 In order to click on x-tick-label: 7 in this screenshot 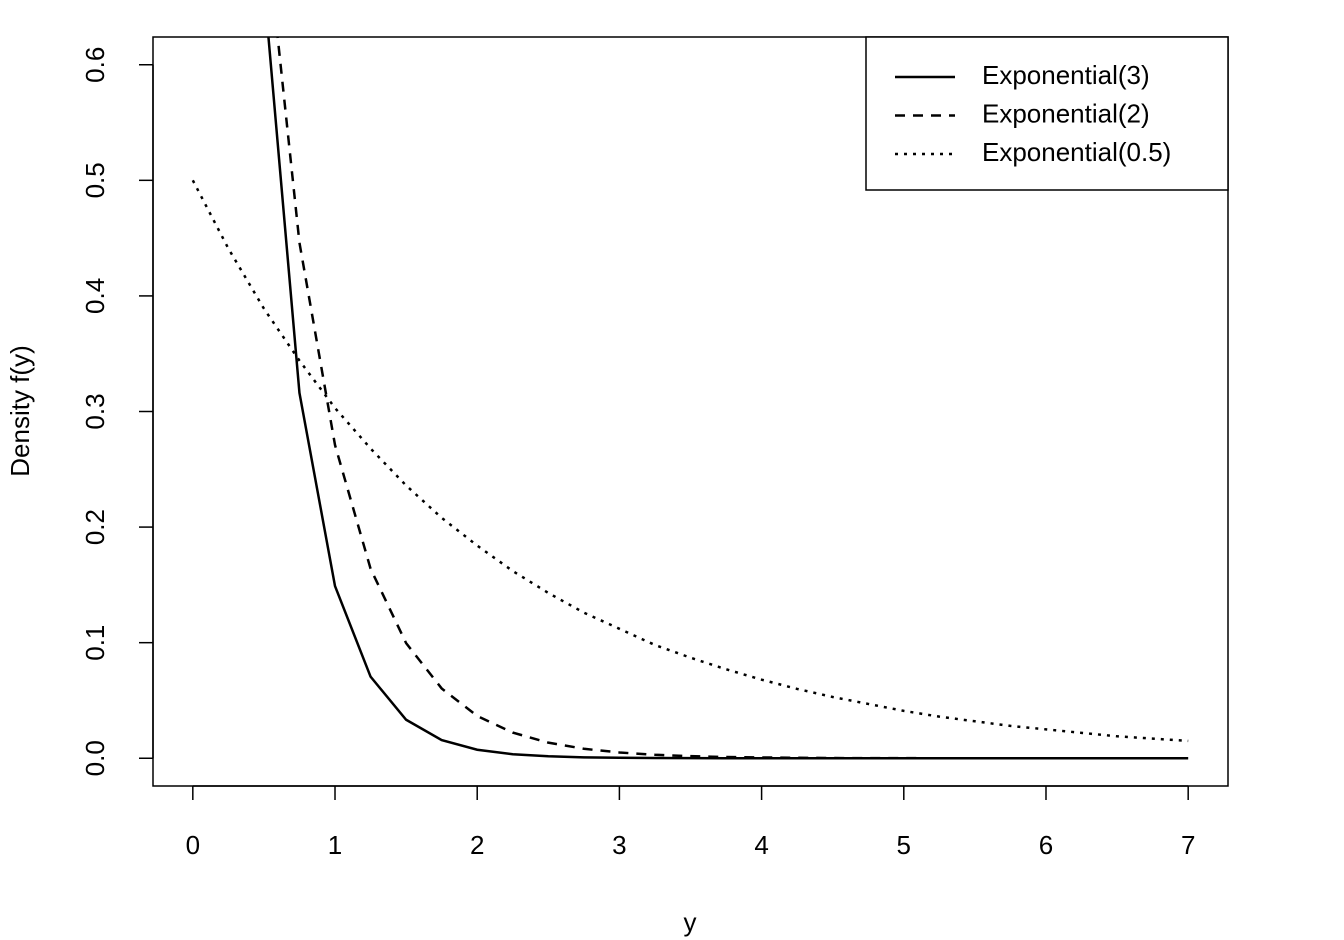, I will do `click(1188, 845)`.